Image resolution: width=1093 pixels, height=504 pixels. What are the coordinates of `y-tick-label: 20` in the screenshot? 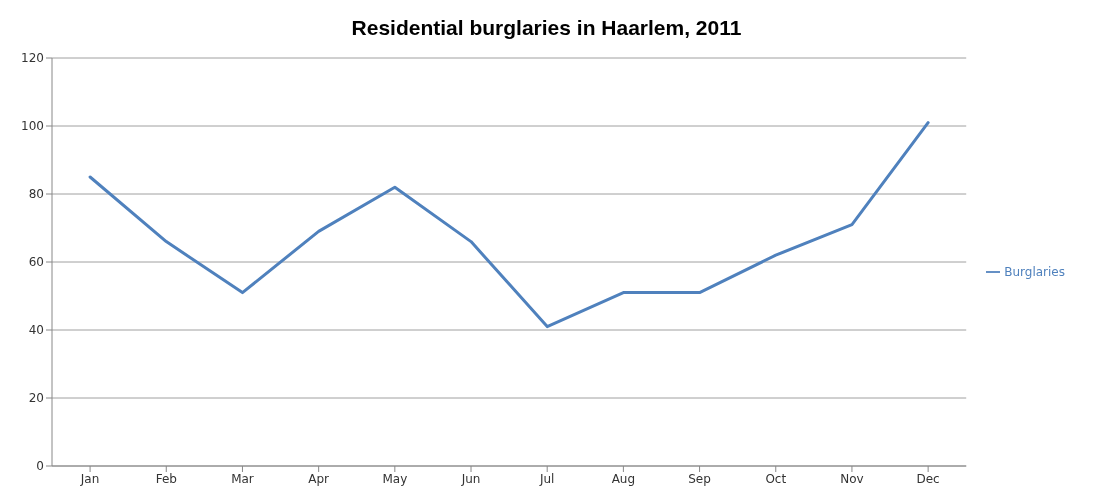 It's located at (36, 398).